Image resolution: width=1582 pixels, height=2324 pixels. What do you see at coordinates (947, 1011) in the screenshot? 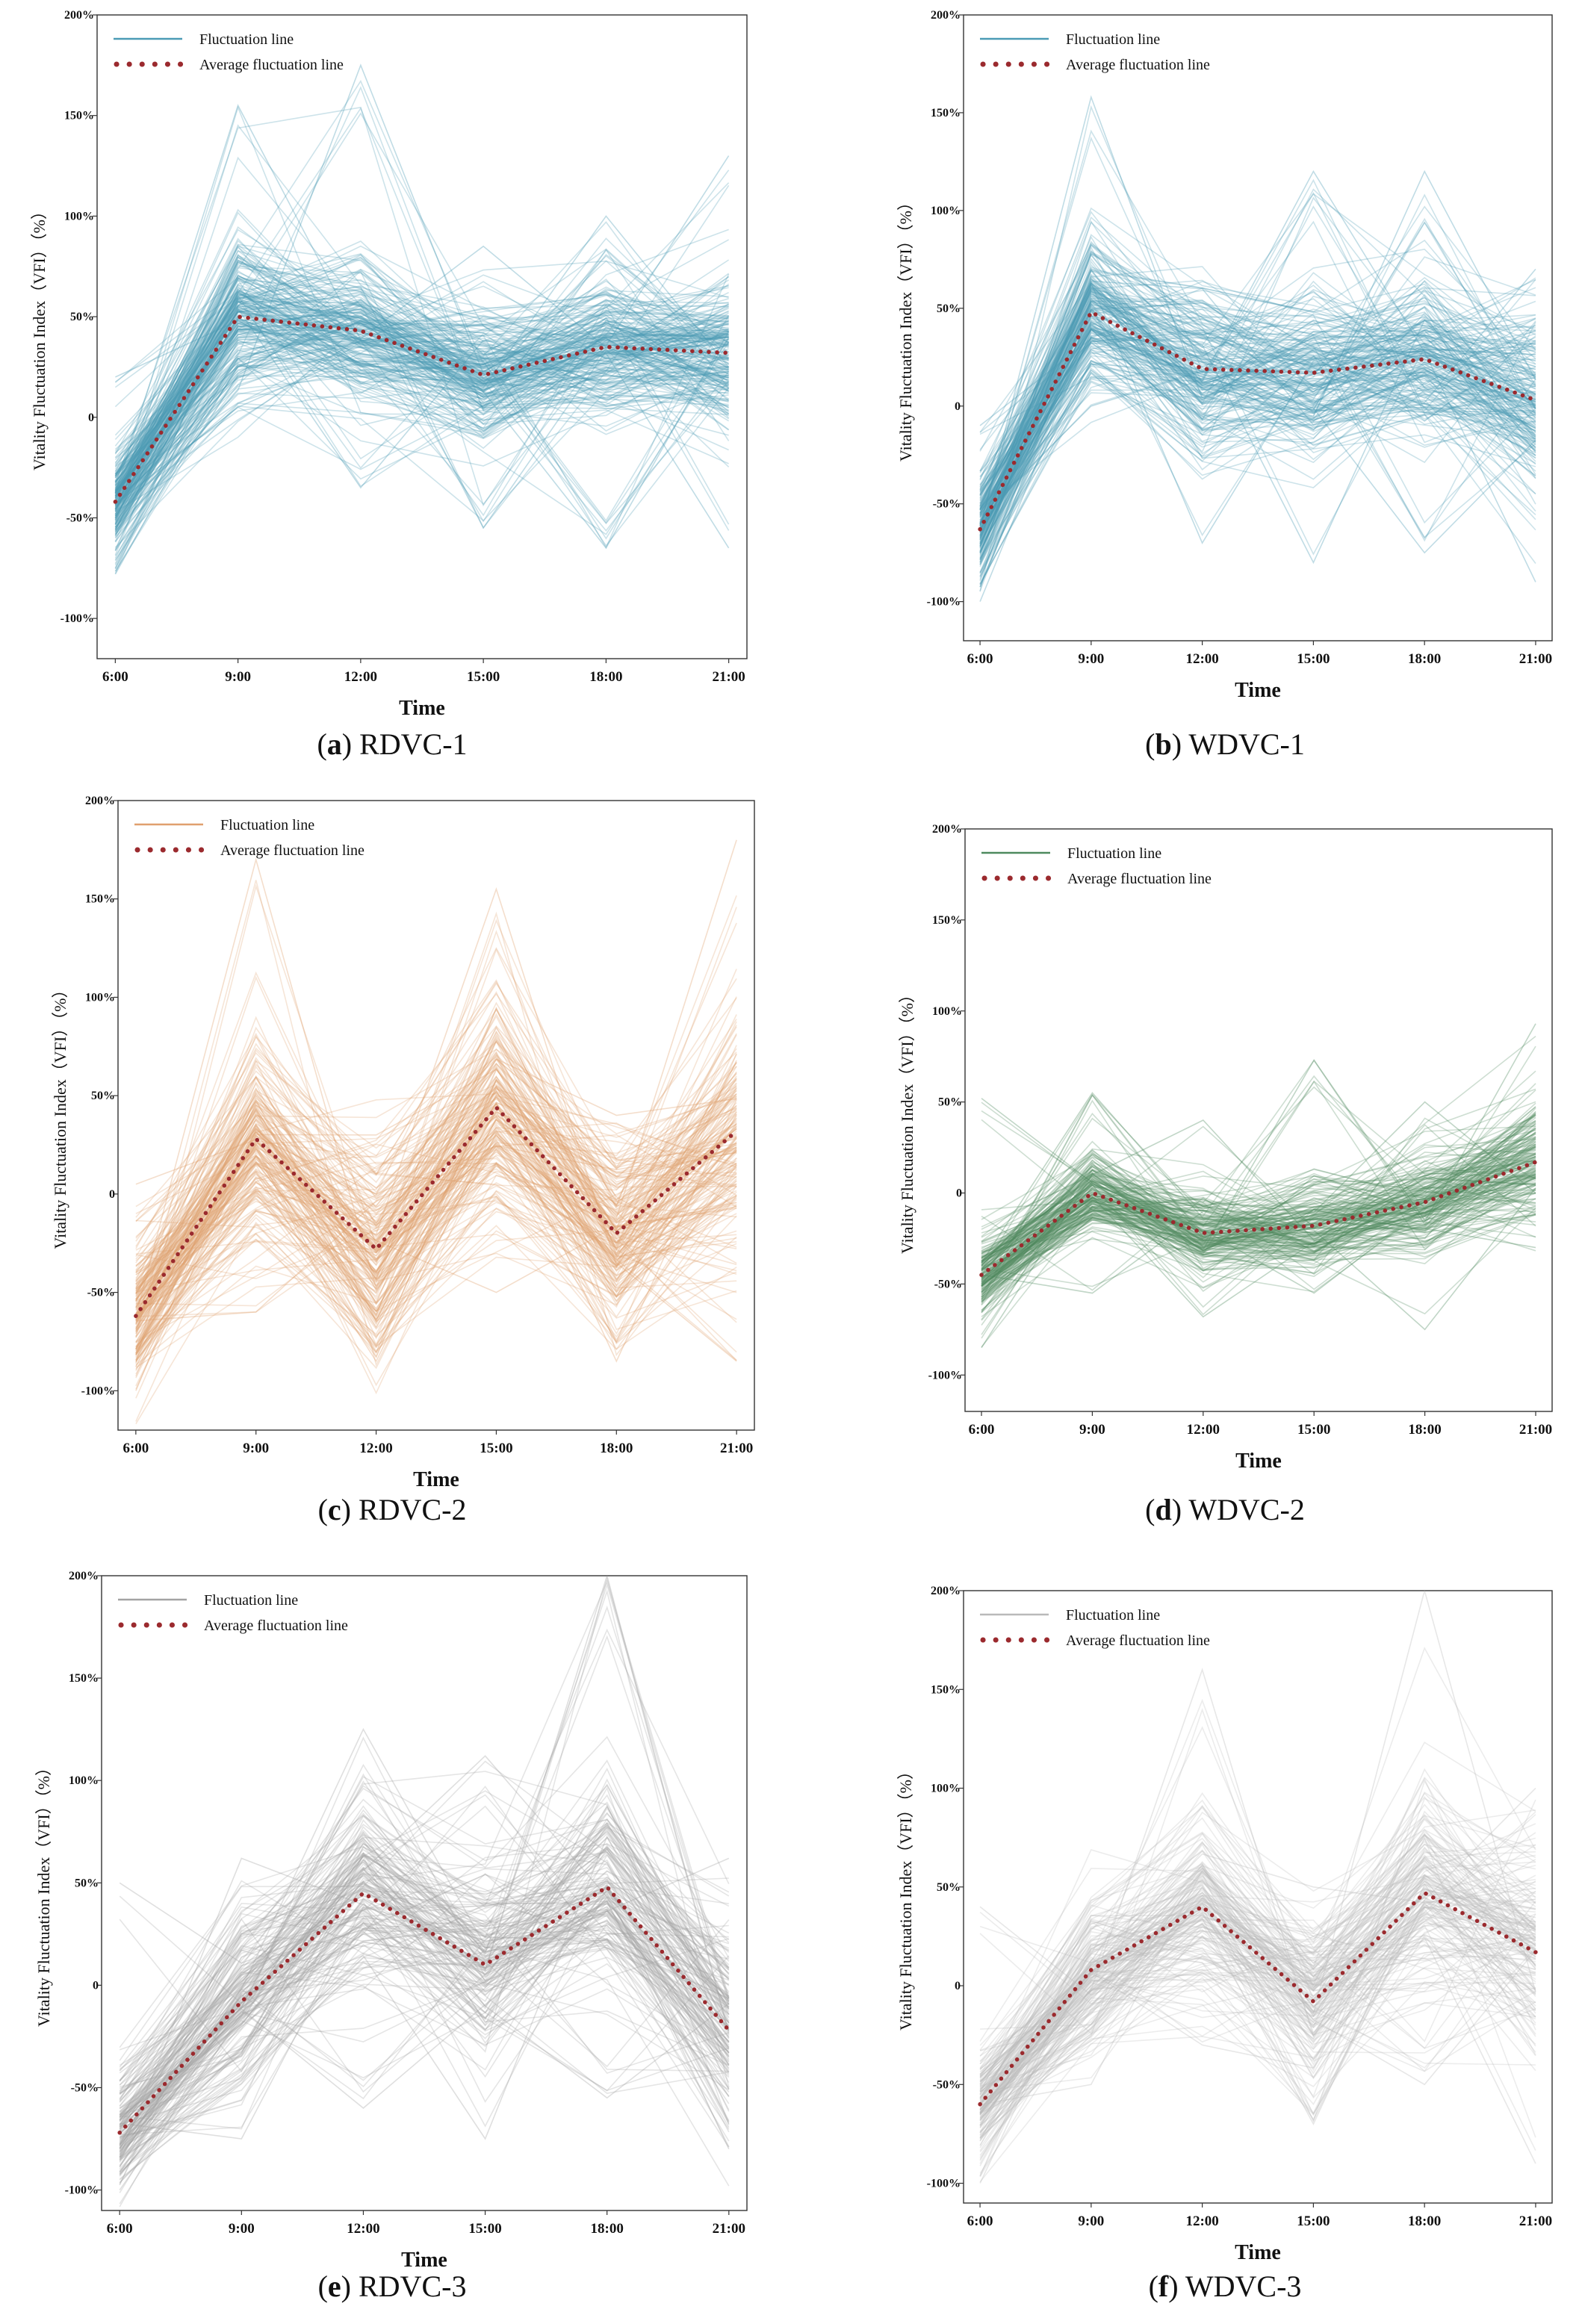
I see `y-tick-label: 100%` at bounding box center [947, 1011].